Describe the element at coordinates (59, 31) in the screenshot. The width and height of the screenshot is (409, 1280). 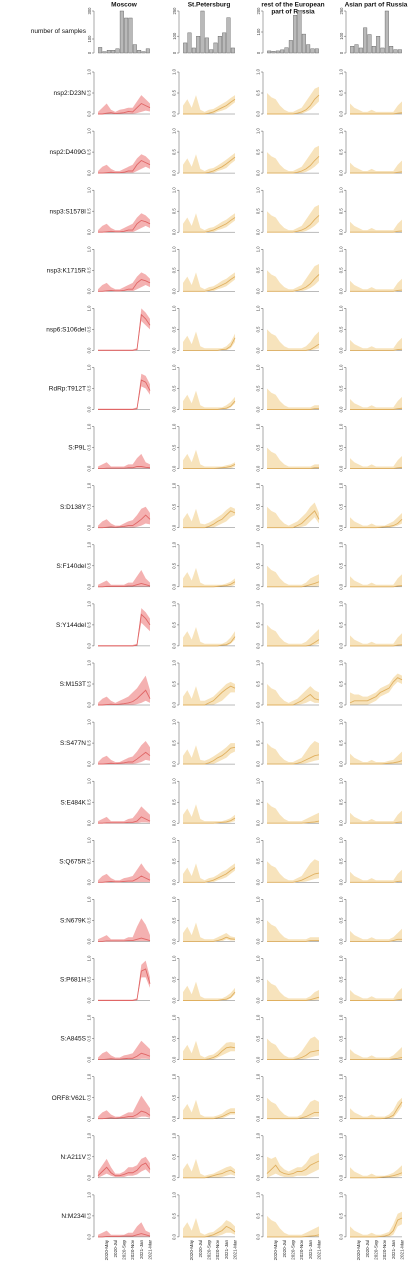
I see `samples-row-label: number of samples` at that location.